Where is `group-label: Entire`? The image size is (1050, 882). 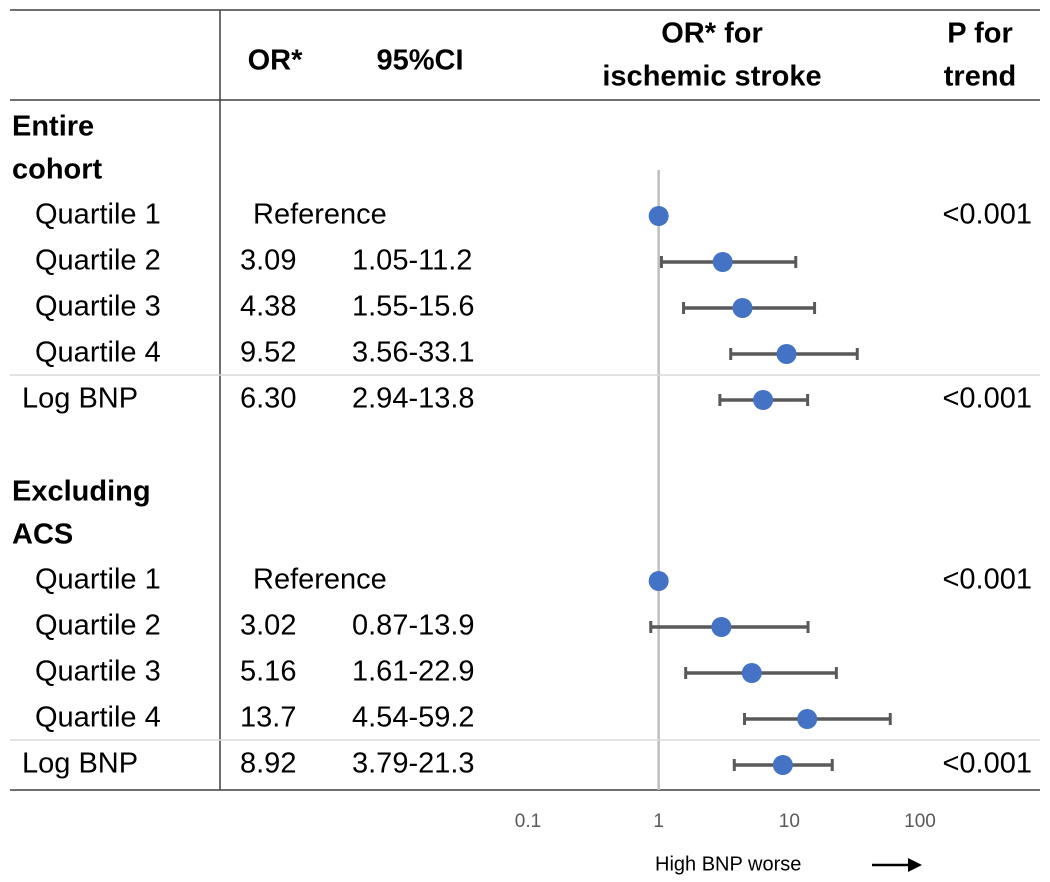 group-label: Entire is located at coordinates (53, 127).